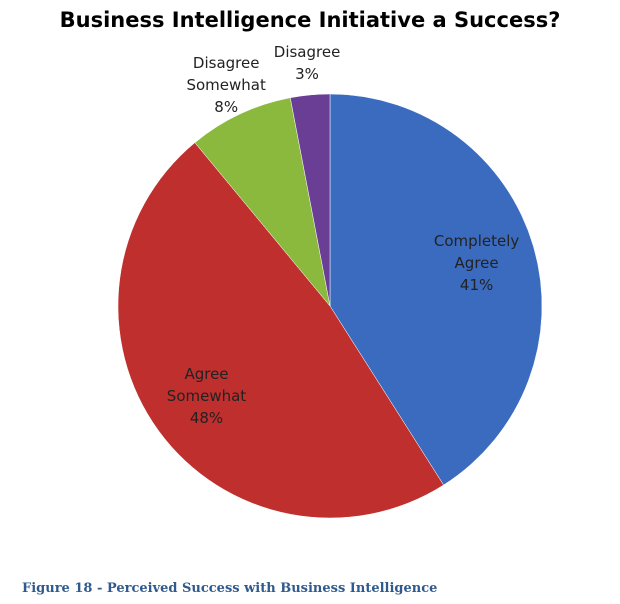 This screenshot has width=620, height=604. Describe the element at coordinates (307, 74) in the screenshot. I see `value-label: 3%` at that location.